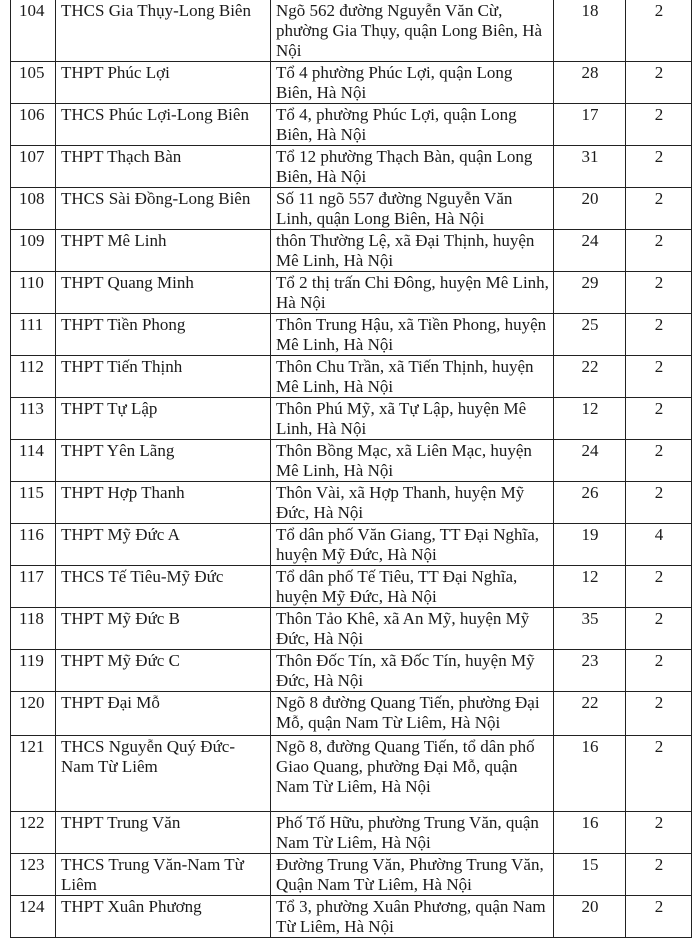 The width and height of the screenshot is (700, 943). Describe the element at coordinates (33, 832) in the screenshot. I see `row-number: 122` at that location.